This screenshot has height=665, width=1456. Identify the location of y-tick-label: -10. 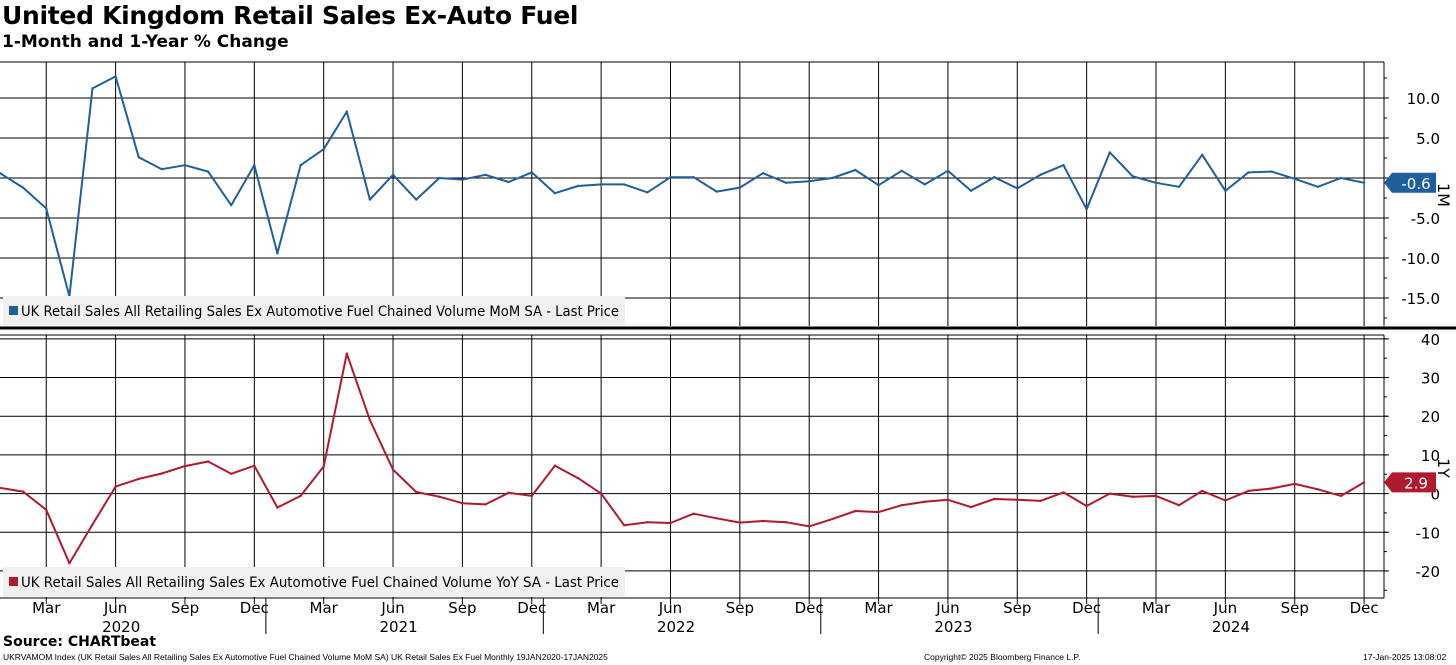
(1428, 533).